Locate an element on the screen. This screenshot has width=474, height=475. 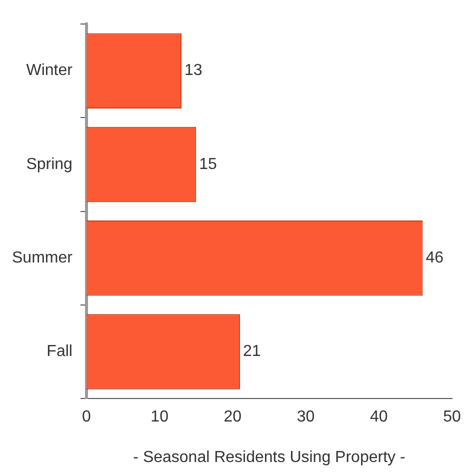
y-tick-label: Winter is located at coordinates (50, 71).